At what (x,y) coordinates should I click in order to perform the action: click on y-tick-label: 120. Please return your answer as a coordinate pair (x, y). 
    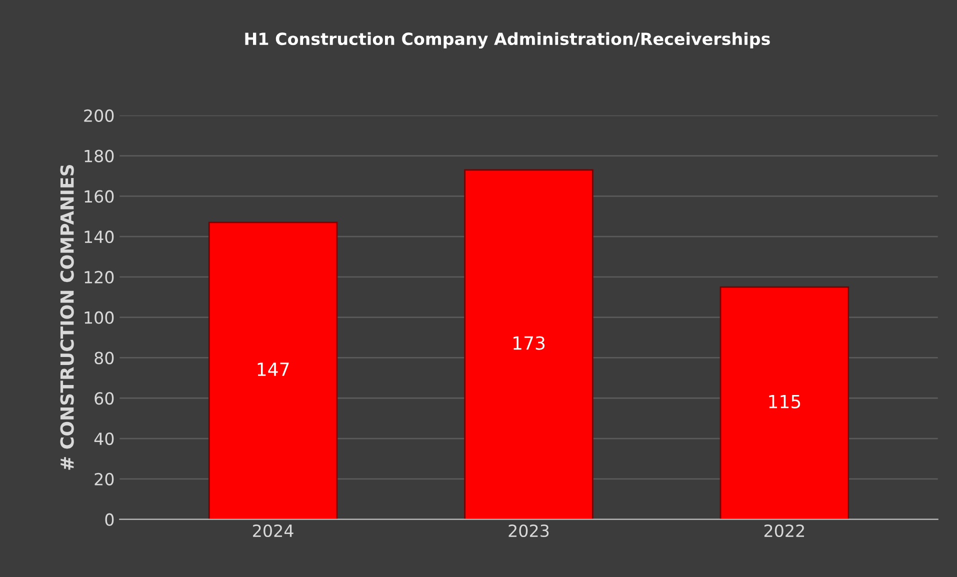
    Looking at the image, I should click on (99, 277).